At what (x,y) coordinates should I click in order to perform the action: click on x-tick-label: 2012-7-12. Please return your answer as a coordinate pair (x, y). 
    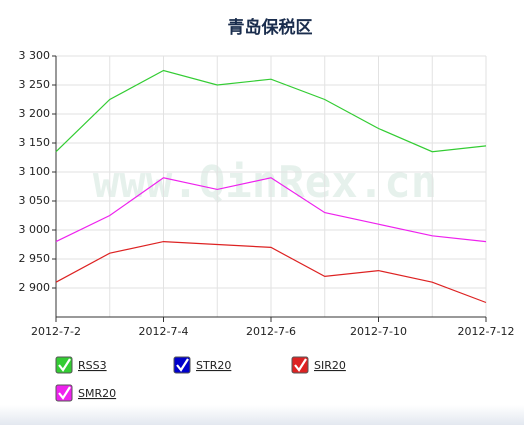
    Looking at the image, I should click on (486, 331).